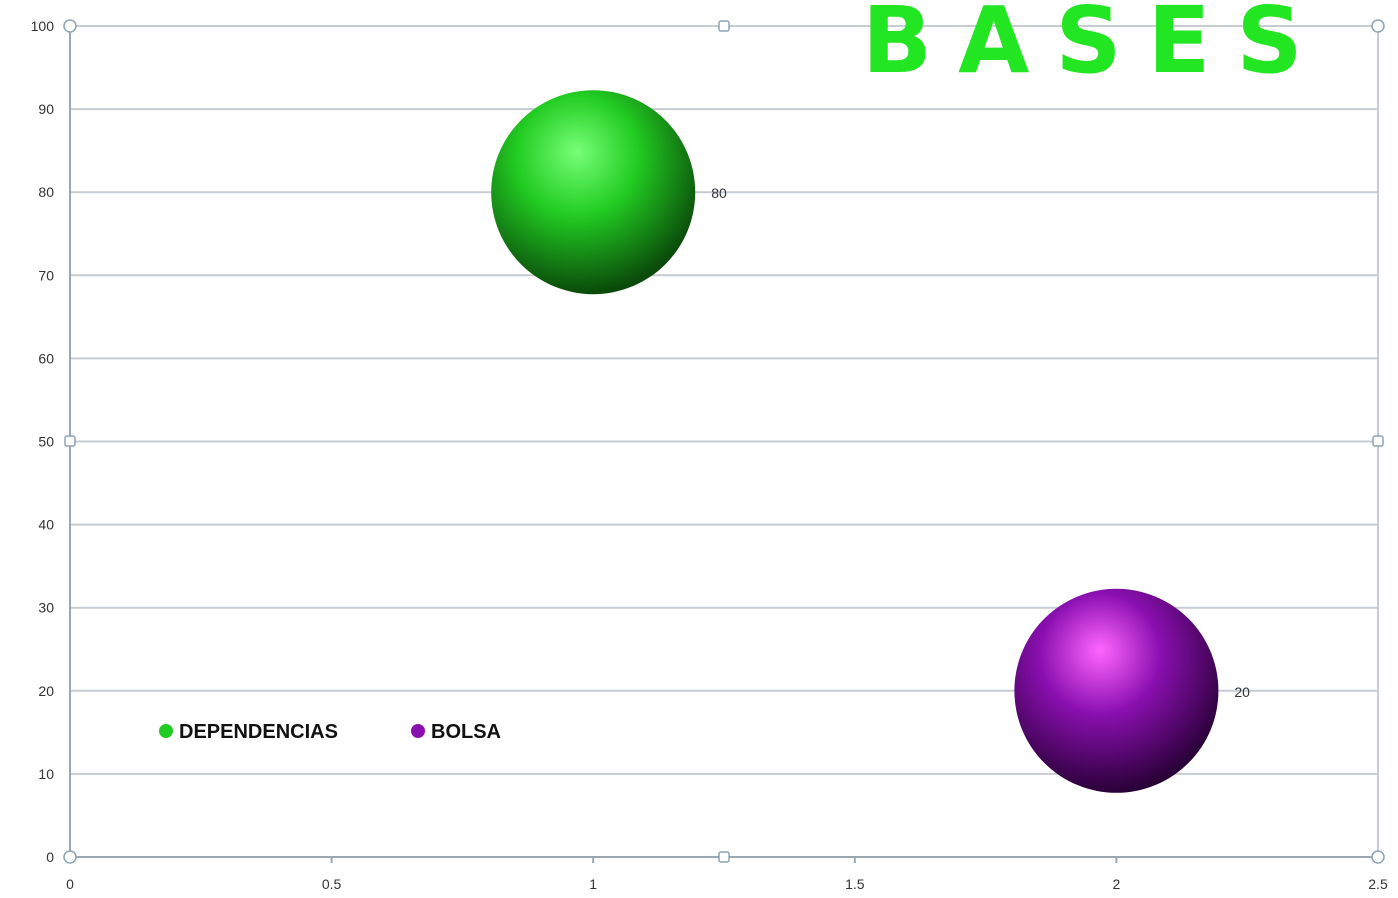  I want to click on y-tick-label: 90, so click(46, 109).